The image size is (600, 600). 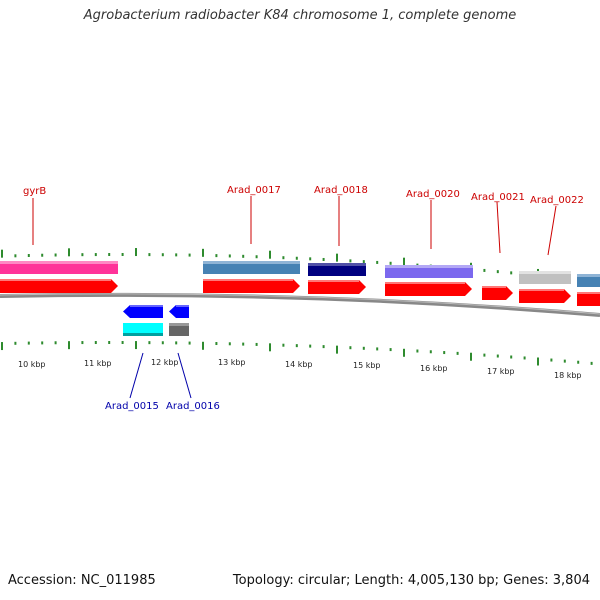 What do you see at coordinates (98, 363) in the screenshot?
I see `scale-label: 11 kbp` at bounding box center [98, 363].